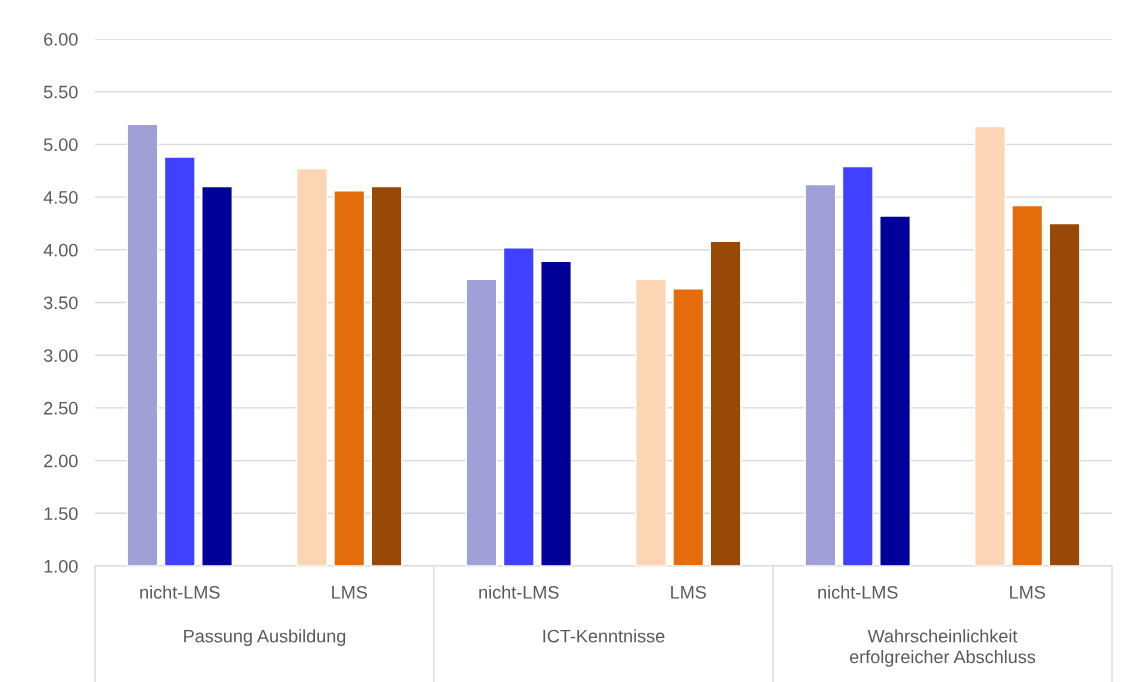 The image size is (1134, 682). What do you see at coordinates (60, 303) in the screenshot?
I see `y-tick-label: 3.50` at bounding box center [60, 303].